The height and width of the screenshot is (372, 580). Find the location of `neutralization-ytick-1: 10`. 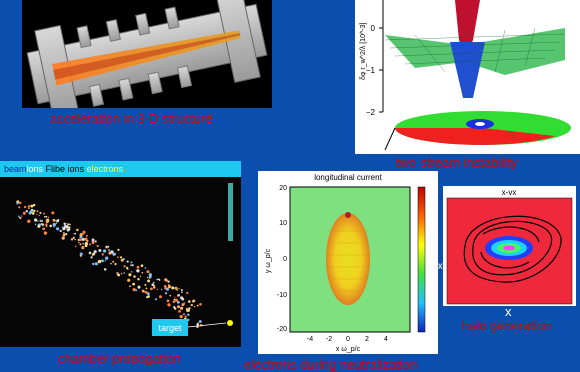

neutralization-ytick-1: 10 is located at coordinates (283, 223).